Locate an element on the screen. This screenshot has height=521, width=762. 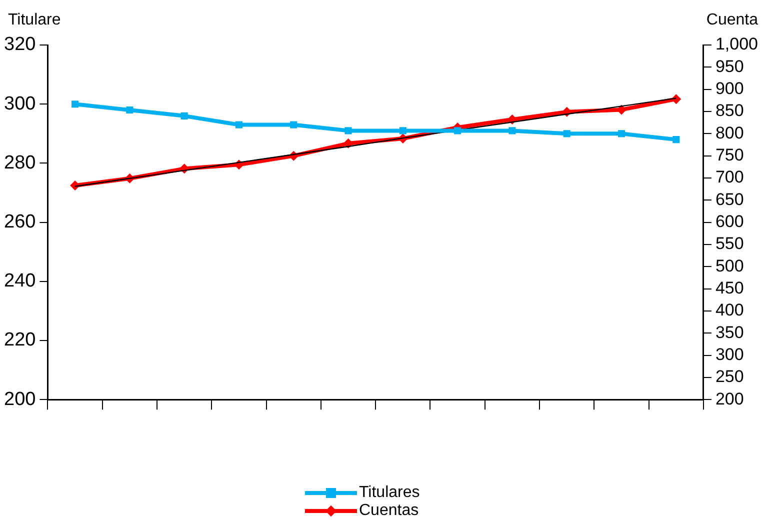
y-tick-label: 280 is located at coordinates (20, 163).